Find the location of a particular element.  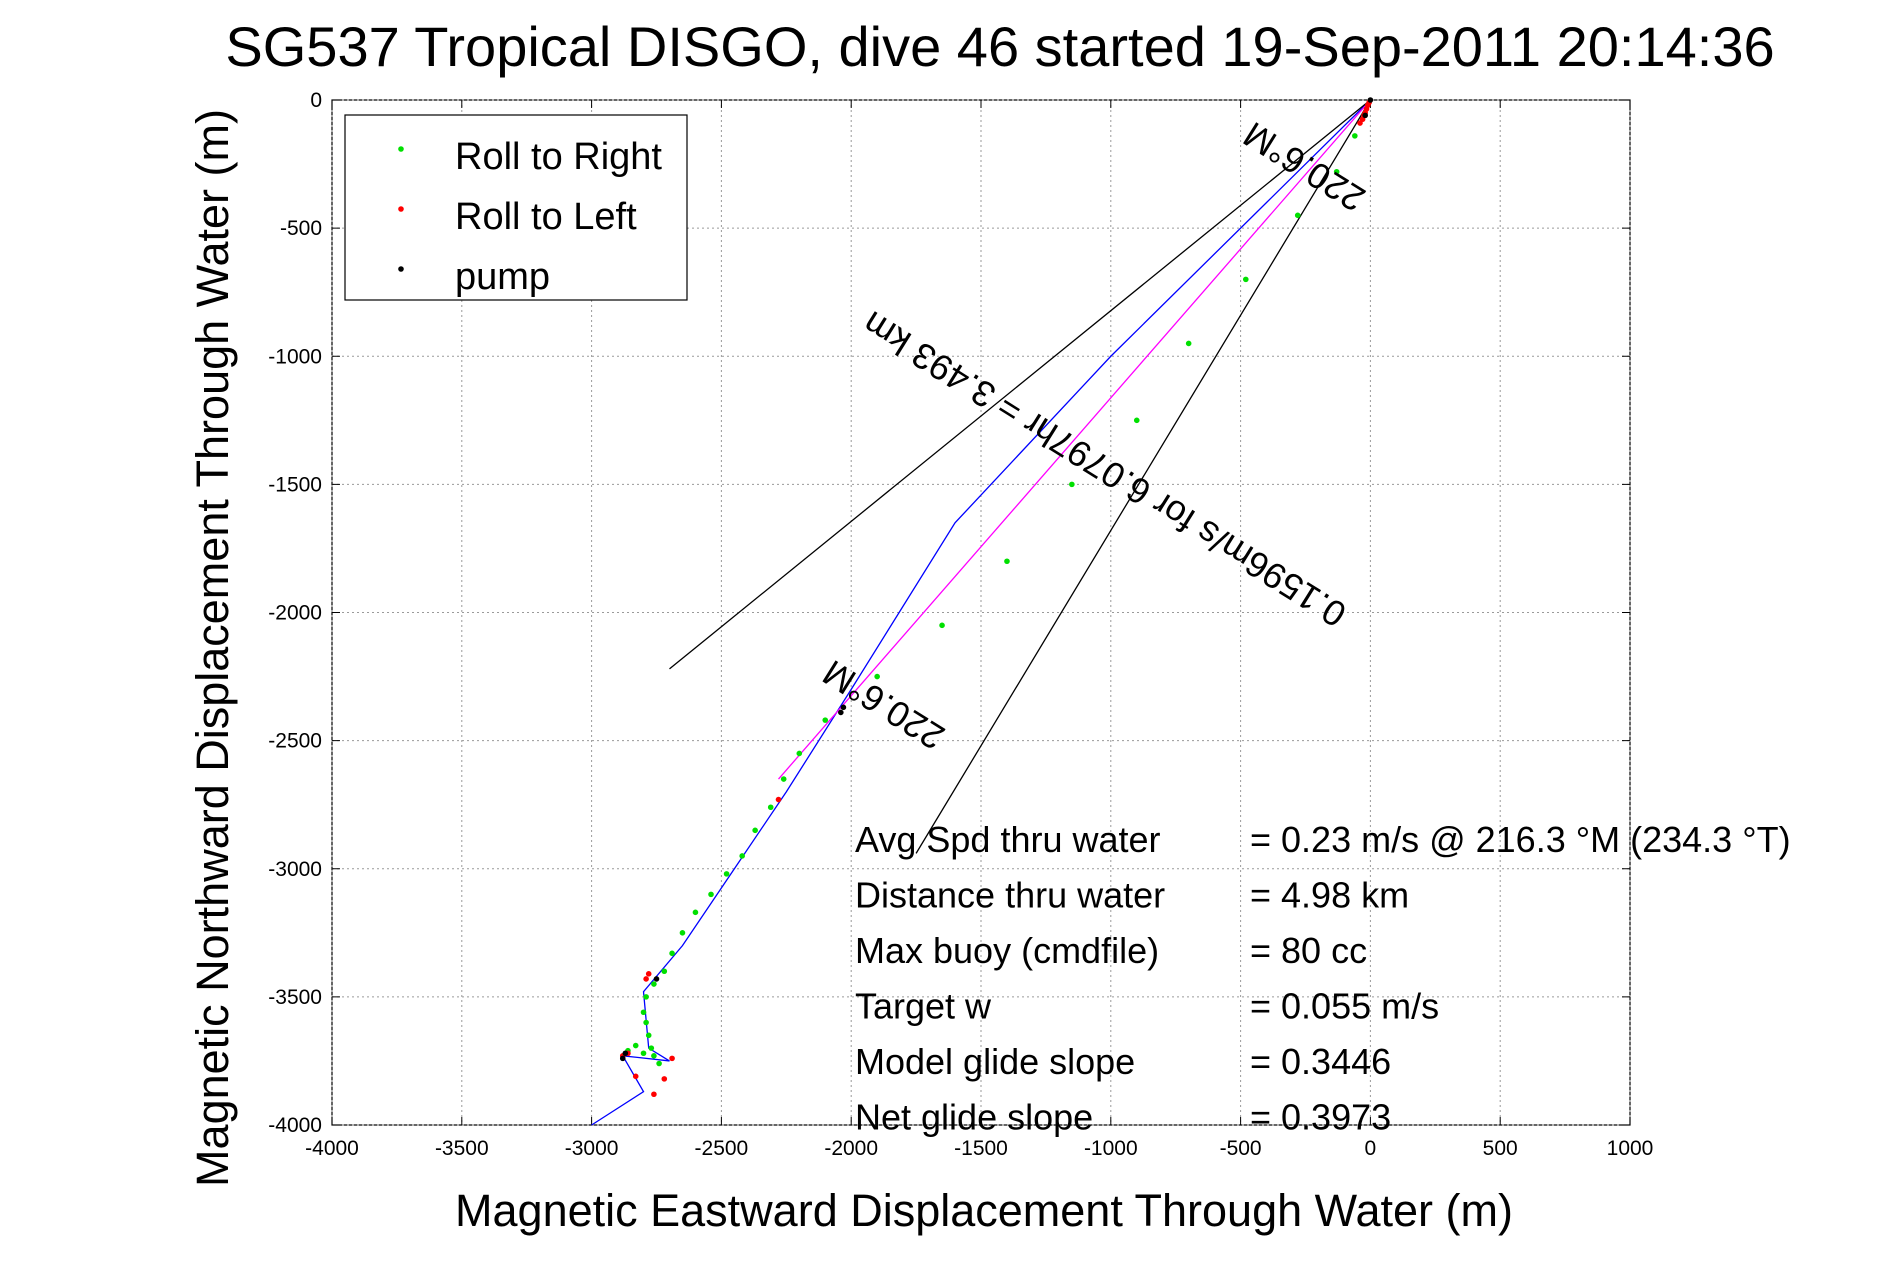

y-tick-label: -3000 is located at coordinates (295, 869).